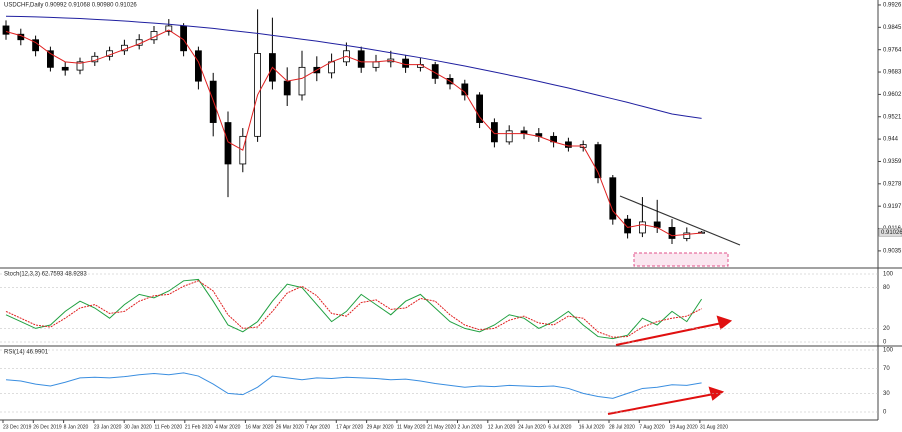 This screenshot has width=902, height=432. What do you see at coordinates (259, 427) in the screenshot?
I see `x-tick-label: 16 Mar 2020` at bounding box center [259, 427].